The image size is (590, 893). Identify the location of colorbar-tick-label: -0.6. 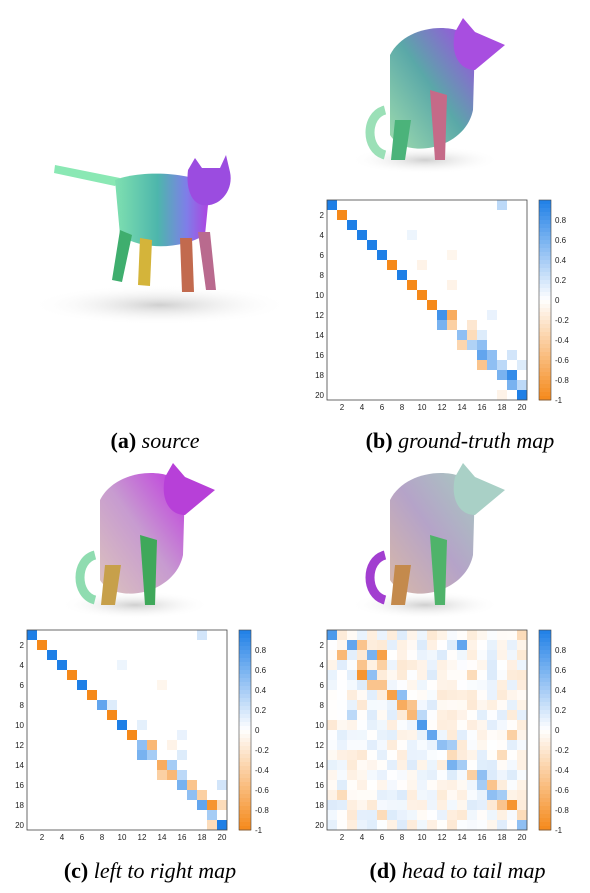
(562, 790).